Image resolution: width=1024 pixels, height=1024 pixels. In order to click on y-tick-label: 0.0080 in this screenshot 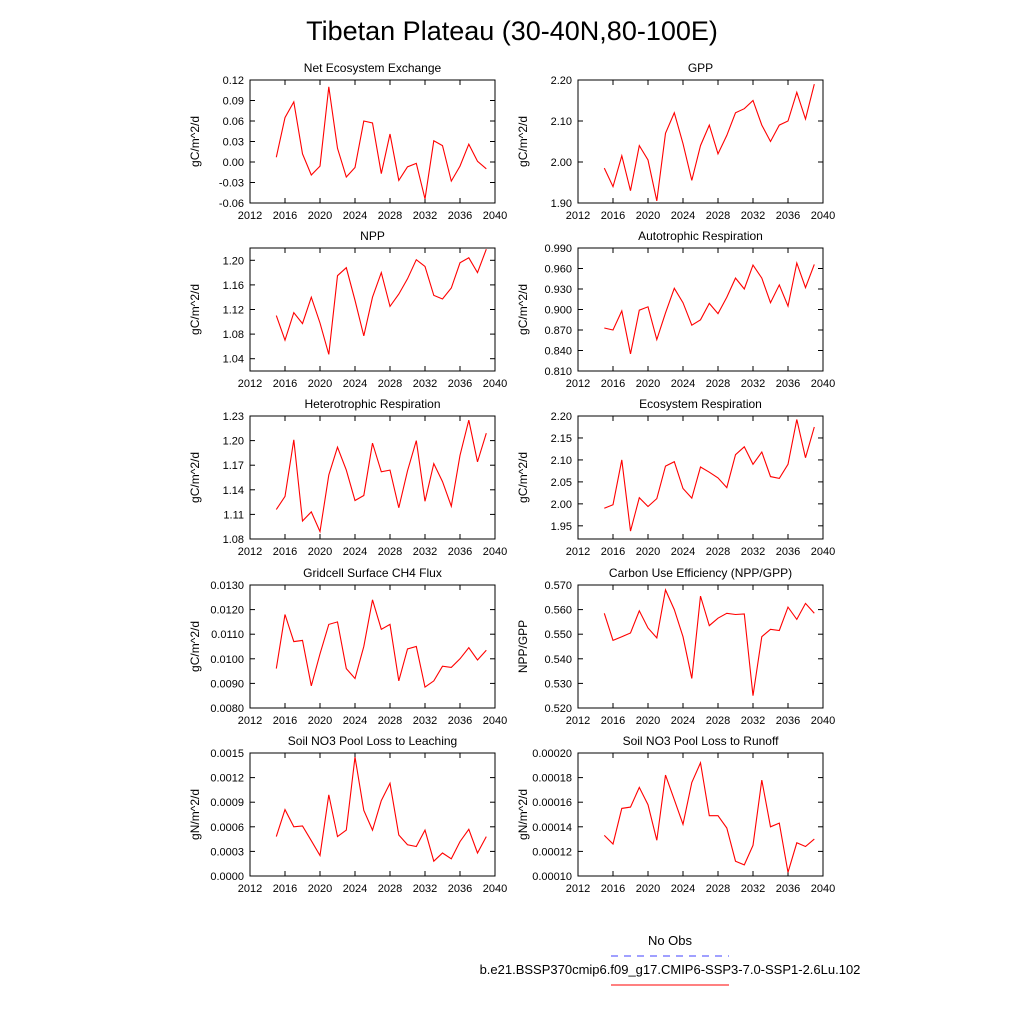, I will do `click(227, 709)`.